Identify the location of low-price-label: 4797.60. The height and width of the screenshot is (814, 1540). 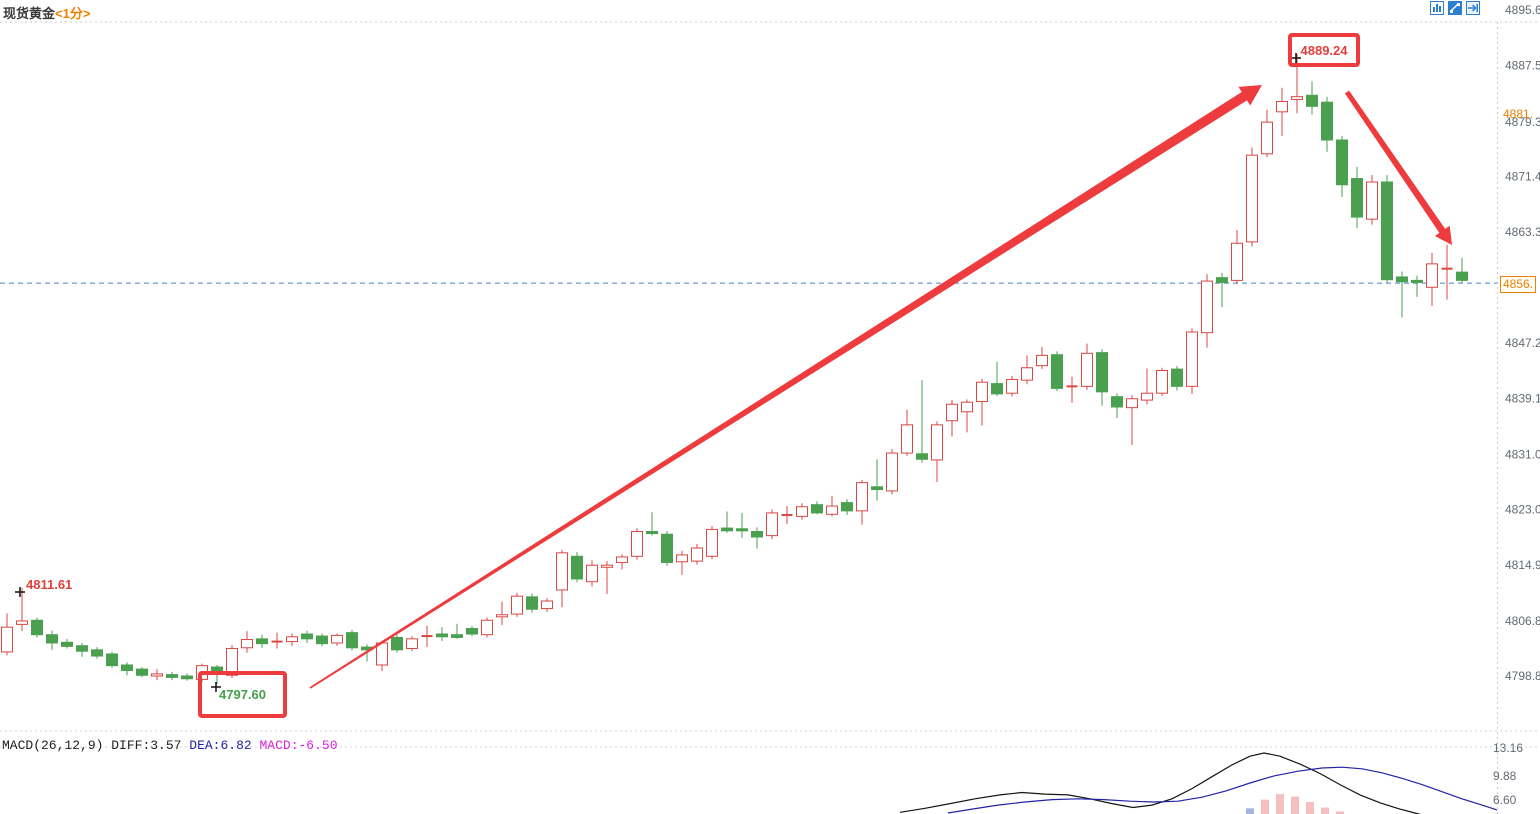
(242, 694).